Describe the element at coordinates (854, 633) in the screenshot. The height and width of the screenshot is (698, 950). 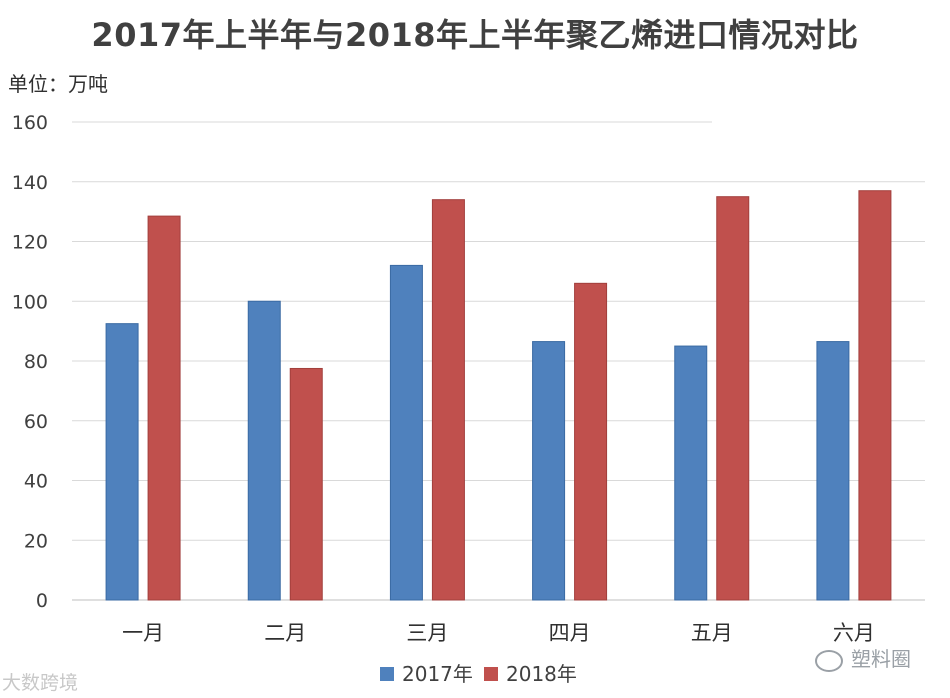
I see `x-tick-label: 六月` at that location.